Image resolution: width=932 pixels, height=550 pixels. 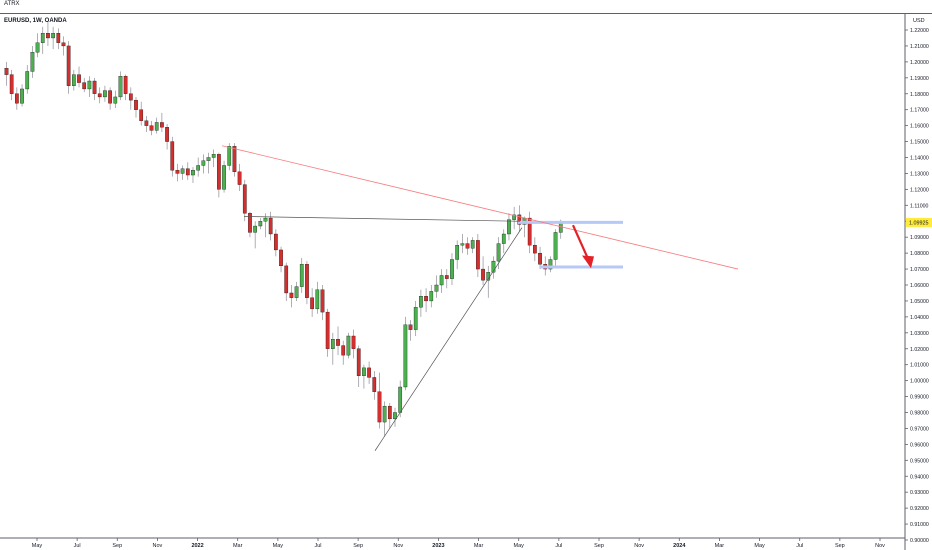 What do you see at coordinates (919, 111) in the screenshot?
I see `y-tick-label: 1.17000` at bounding box center [919, 111].